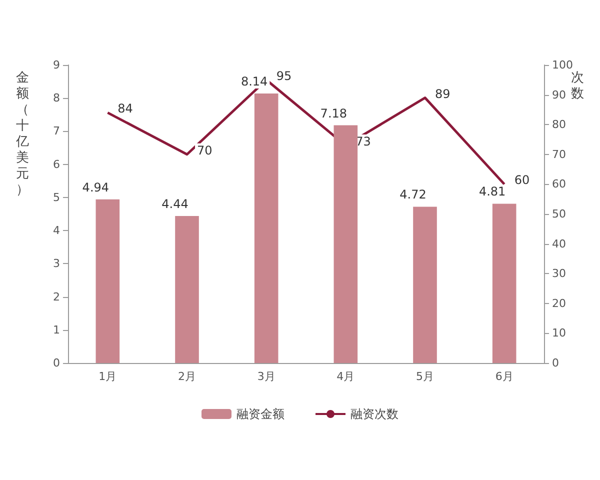  Describe the element at coordinates (125, 109) in the screenshot. I see `data-label: 84` at that location.